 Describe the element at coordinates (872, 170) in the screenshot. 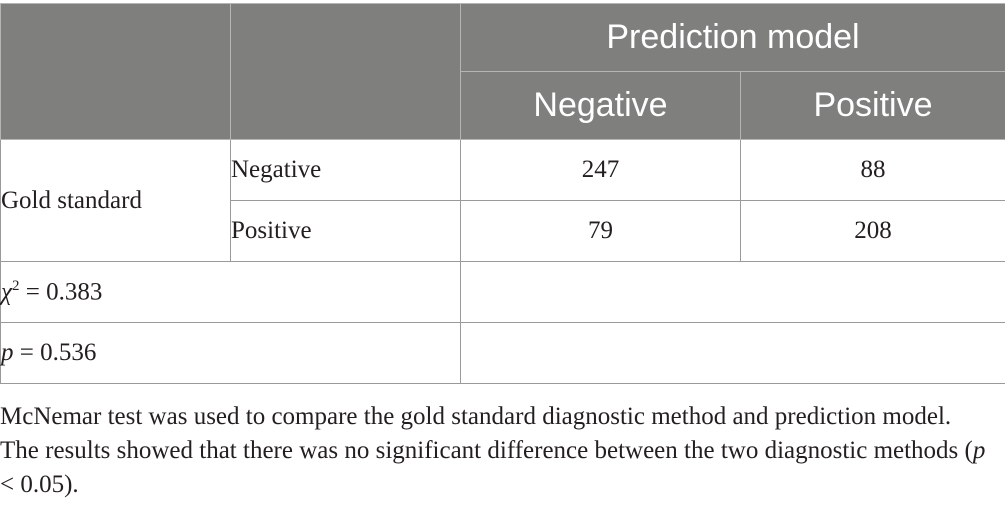

I see `cell-neg-pos: 88` at that location.